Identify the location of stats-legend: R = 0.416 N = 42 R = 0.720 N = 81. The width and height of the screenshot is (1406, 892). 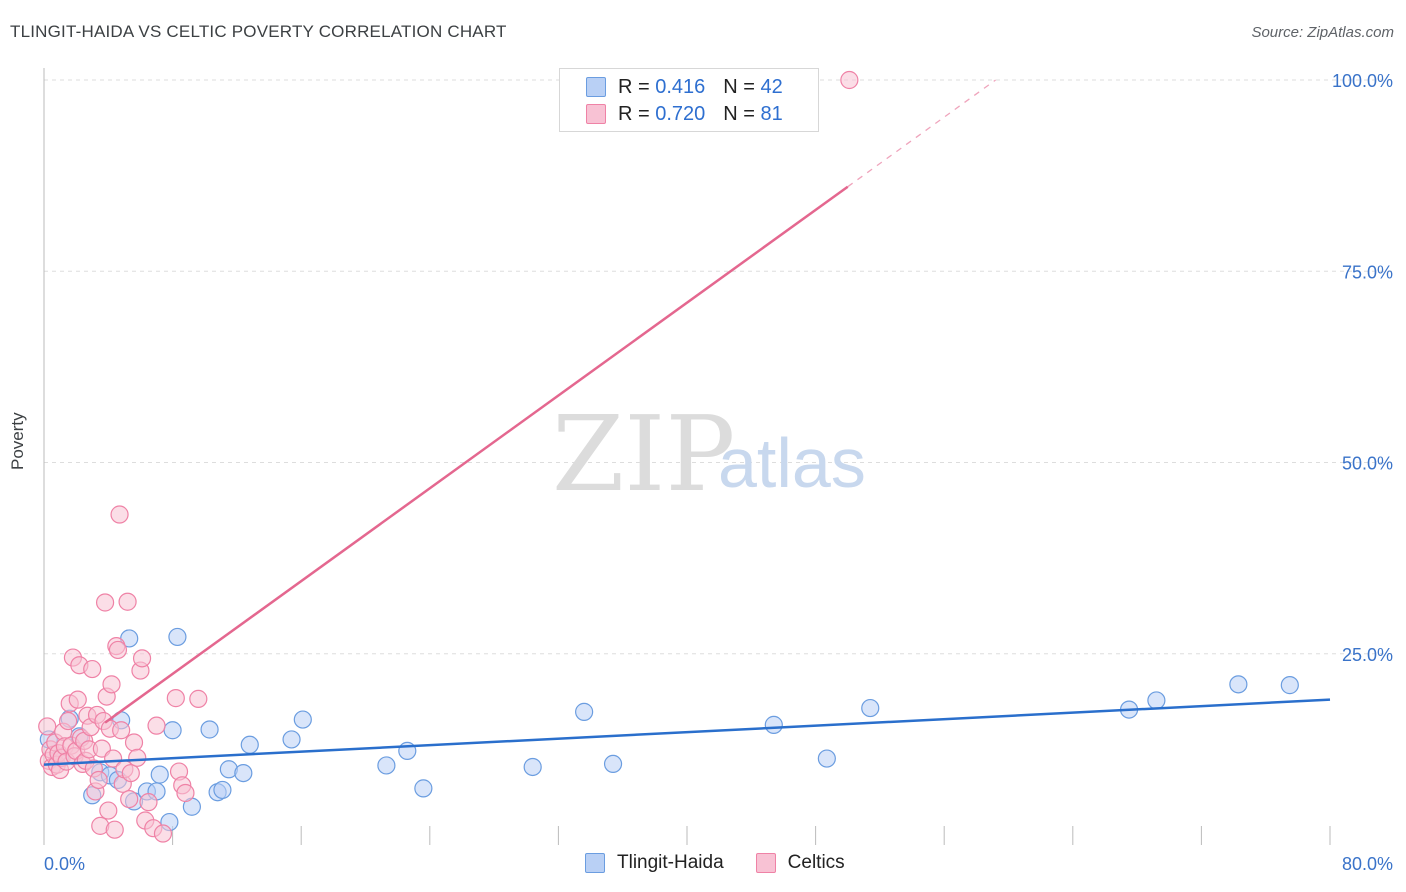
(689, 100).